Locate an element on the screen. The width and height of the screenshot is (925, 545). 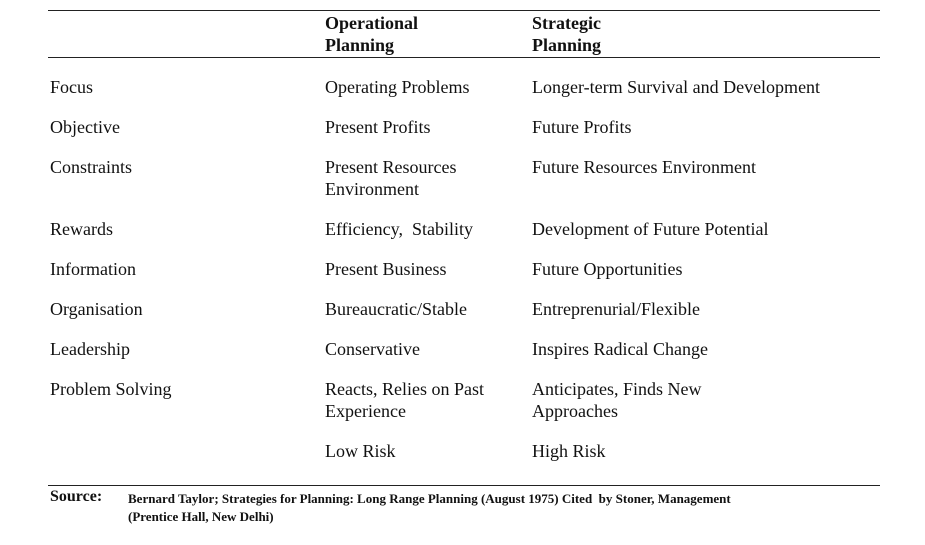
source-text: (Prentice Hall, New Delhi) is located at coordinates (201, 516).